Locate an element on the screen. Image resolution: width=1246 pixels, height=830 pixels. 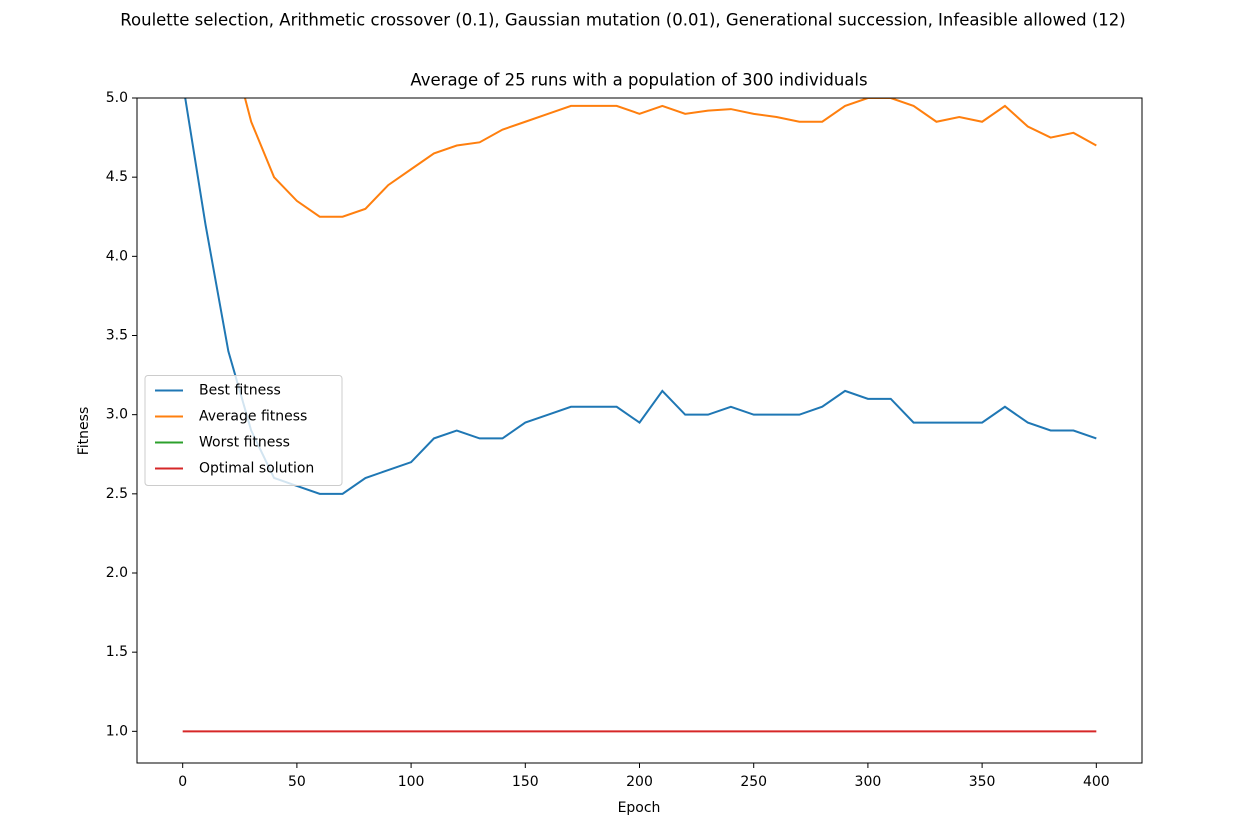
y-tick-label: 5.0 is located at coordinates (117, 98).